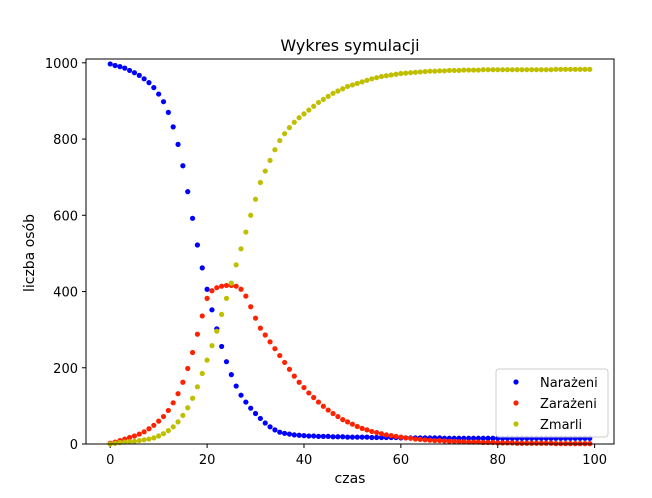 Image resolution: width=652 pixels, height=498 pixels. Describe the element at coordinates (65, 216) in the screenshot. I see `y-tick-label: 600` at that location.